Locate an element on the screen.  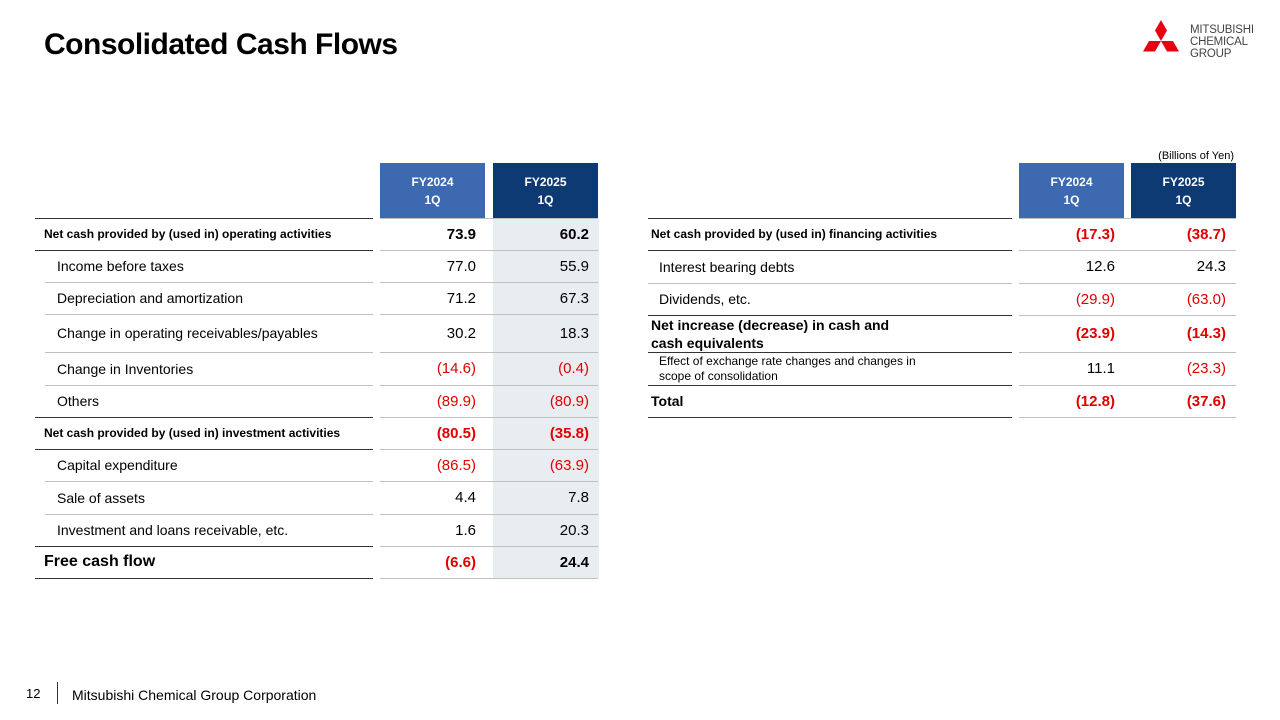
value-fy2024: 12.6 is located at coordinates (1100, 266).